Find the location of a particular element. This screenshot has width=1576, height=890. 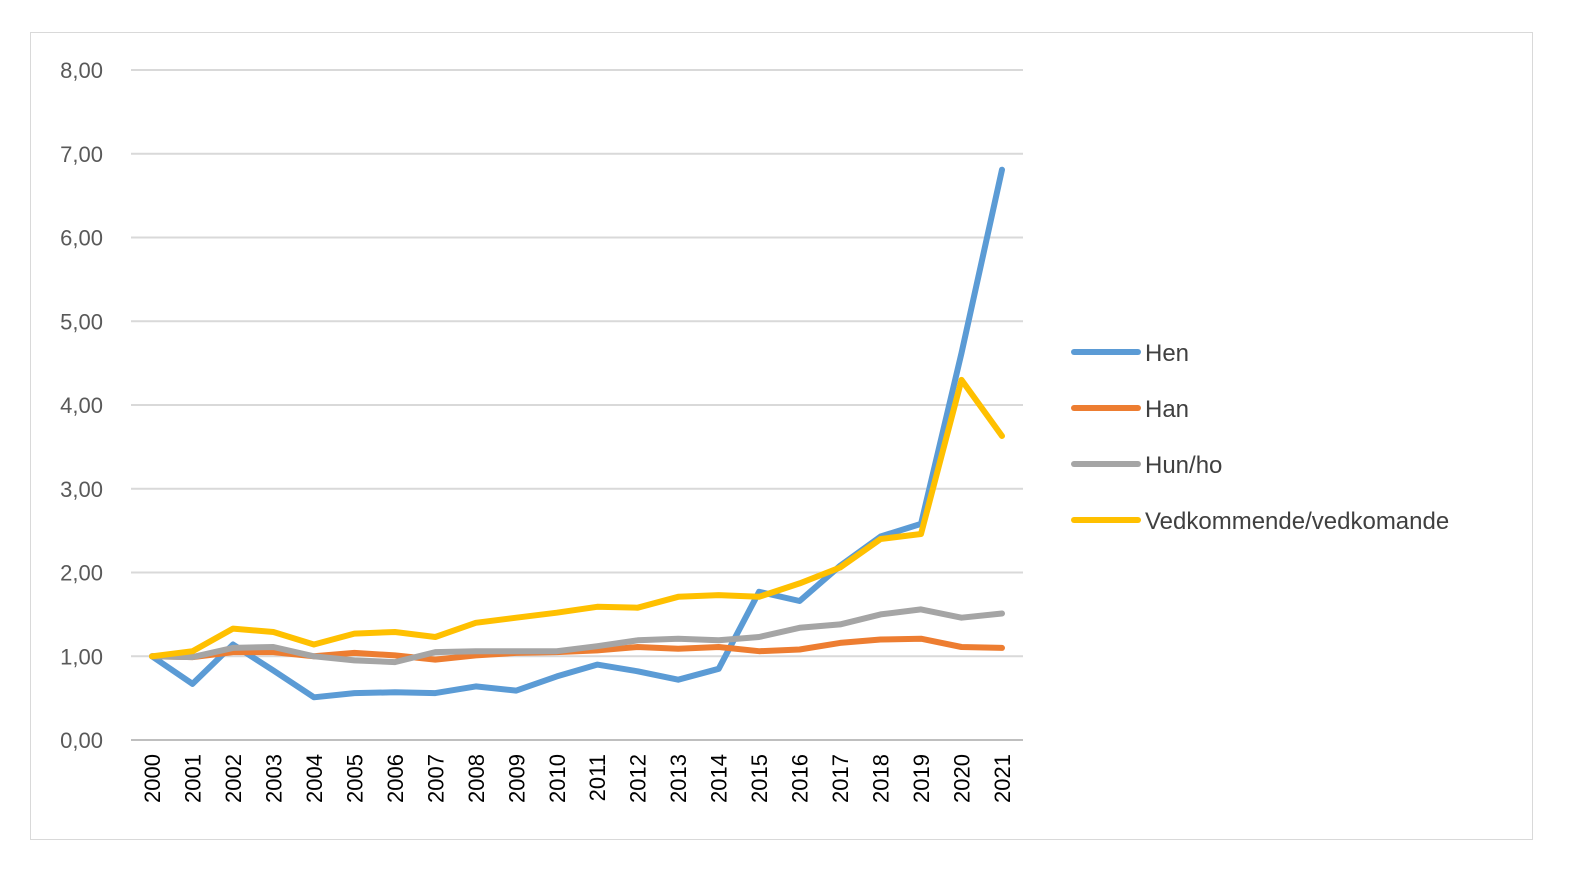

x-tick-label: 2007 is located at coordinates (435, 778).